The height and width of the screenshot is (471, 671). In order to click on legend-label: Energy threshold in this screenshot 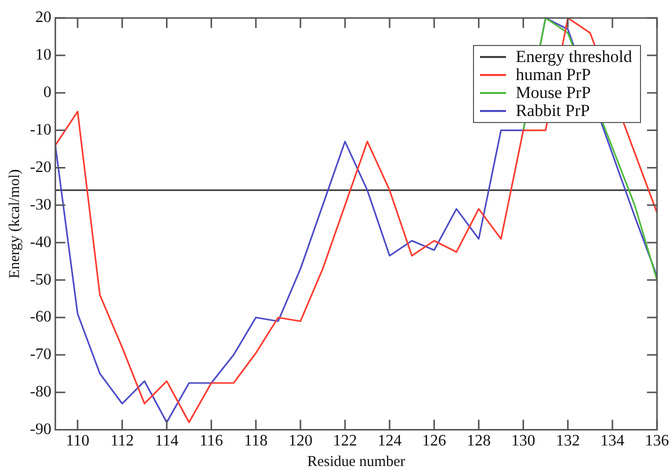, I will do `click(574, 56)`.